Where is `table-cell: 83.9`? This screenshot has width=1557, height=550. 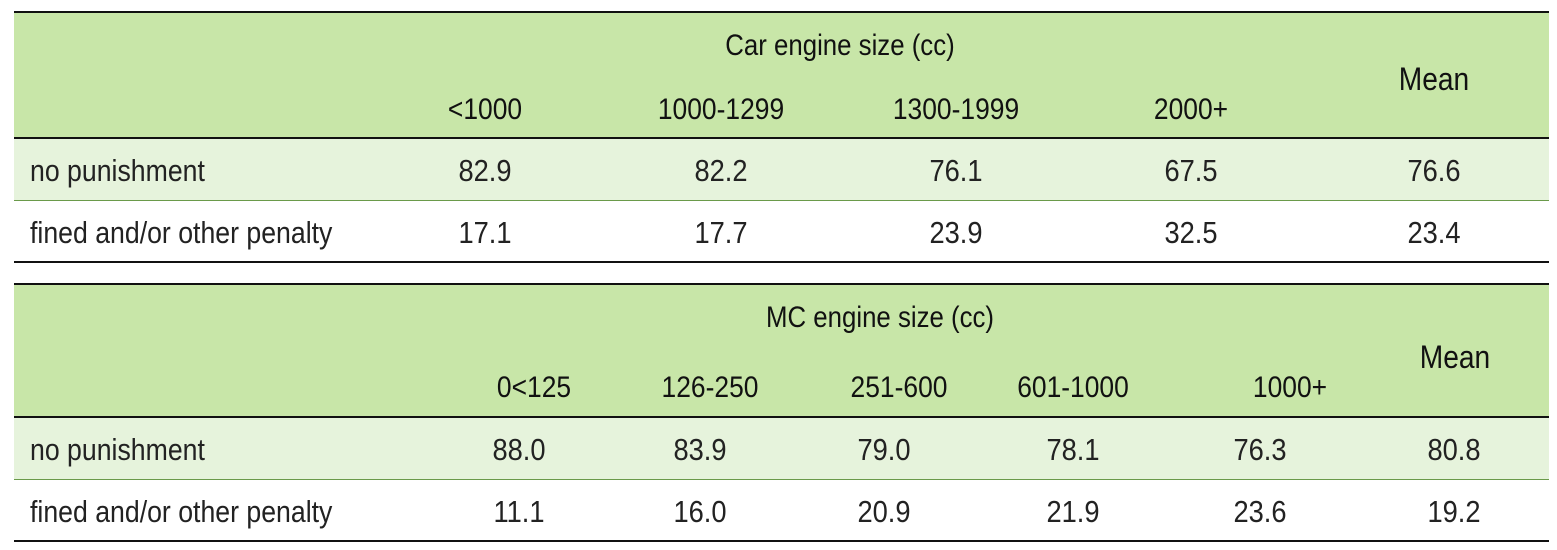 table-cell: 83.9 is located at coordinates (700, 449).